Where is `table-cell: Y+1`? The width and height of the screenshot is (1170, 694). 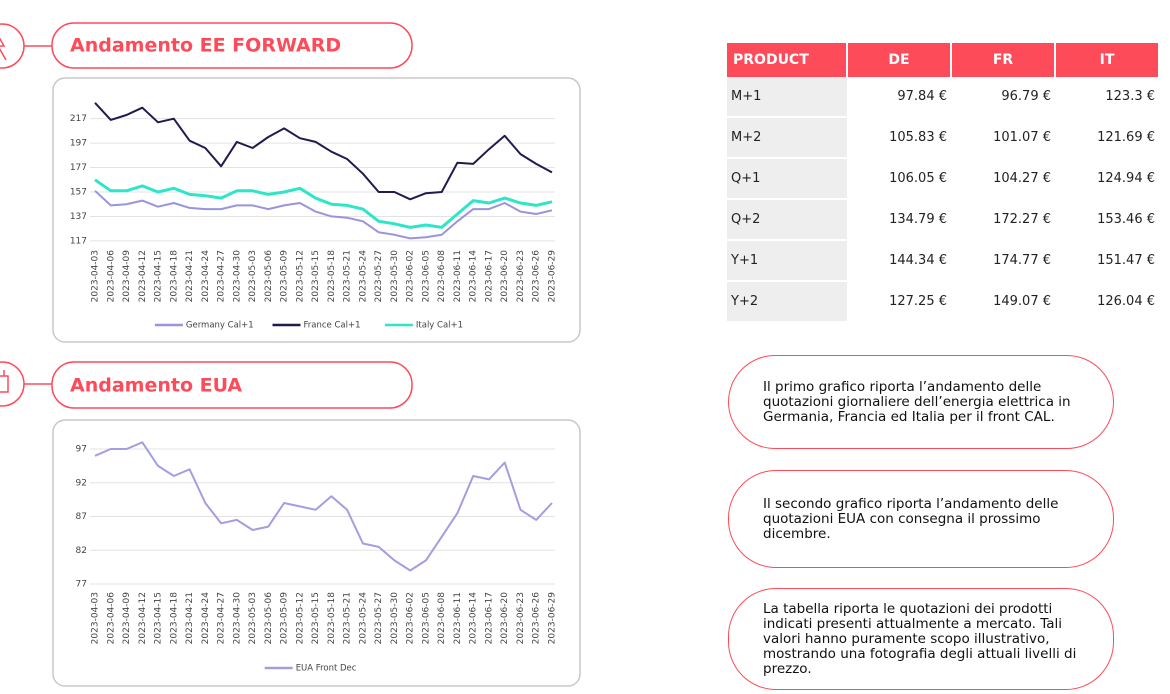
table-cell: Y+1 is located at coordinates (787, 261).